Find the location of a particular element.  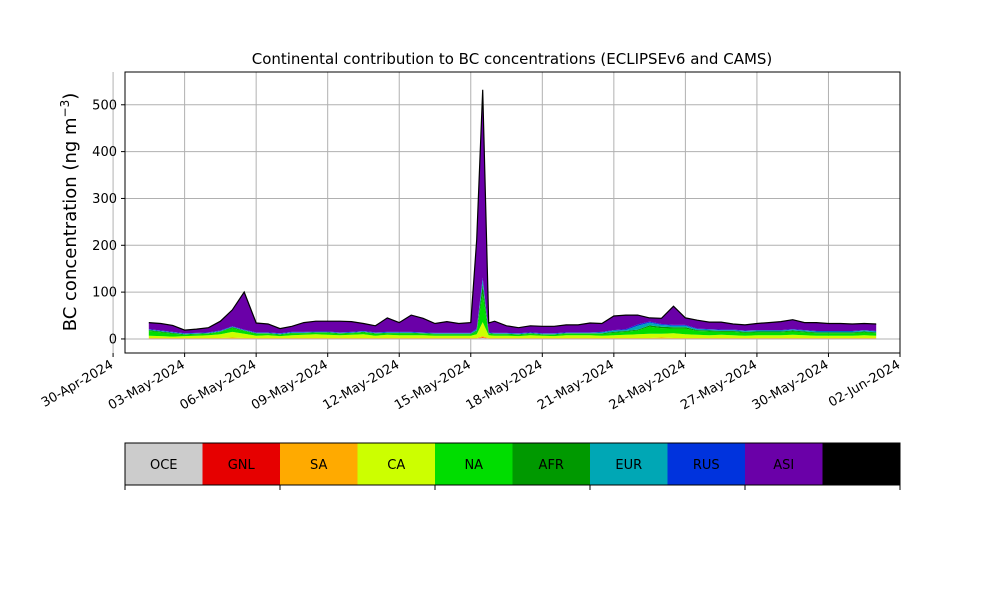

area-ca is located at coordinates (512, 330).